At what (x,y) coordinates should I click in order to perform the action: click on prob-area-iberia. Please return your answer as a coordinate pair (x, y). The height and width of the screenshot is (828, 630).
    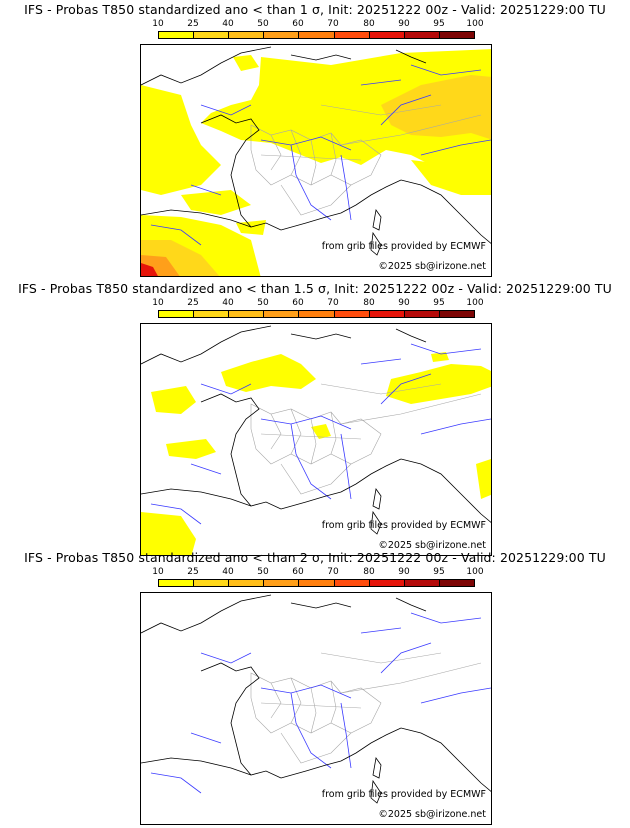
    Looking at the image, I should click on (168, 533).